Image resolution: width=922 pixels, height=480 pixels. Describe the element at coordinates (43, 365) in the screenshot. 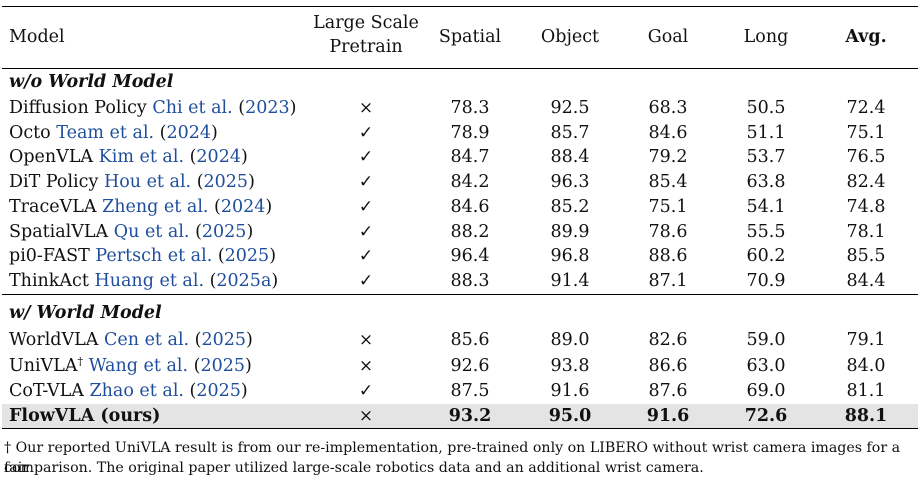

I see `model-name: UniVLA` at that location.